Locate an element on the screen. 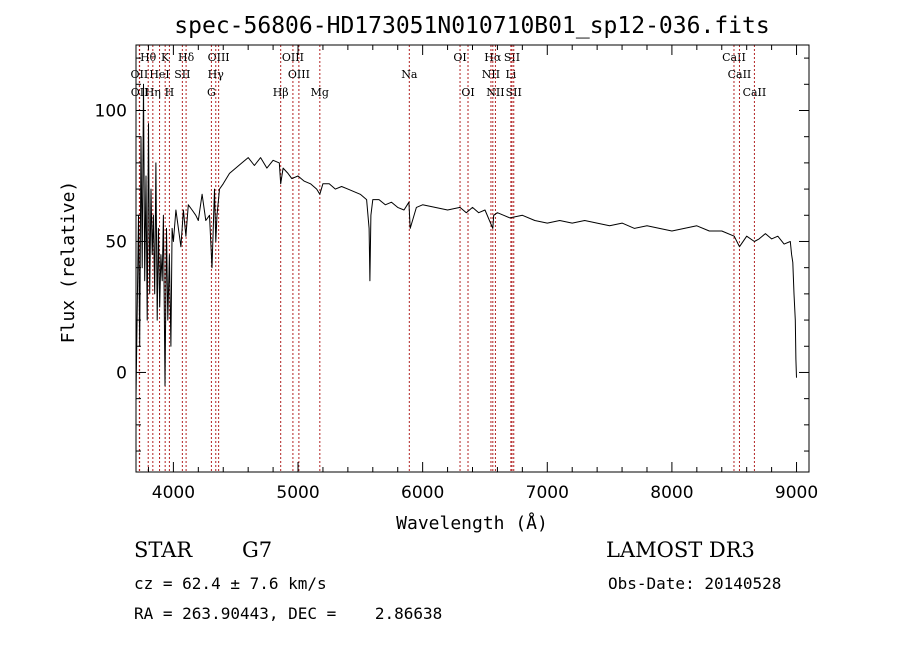 Image resolution: width=900 pixels, height=649 pixels. x-tick-label: 6000 is located at coordinates (422, 493).